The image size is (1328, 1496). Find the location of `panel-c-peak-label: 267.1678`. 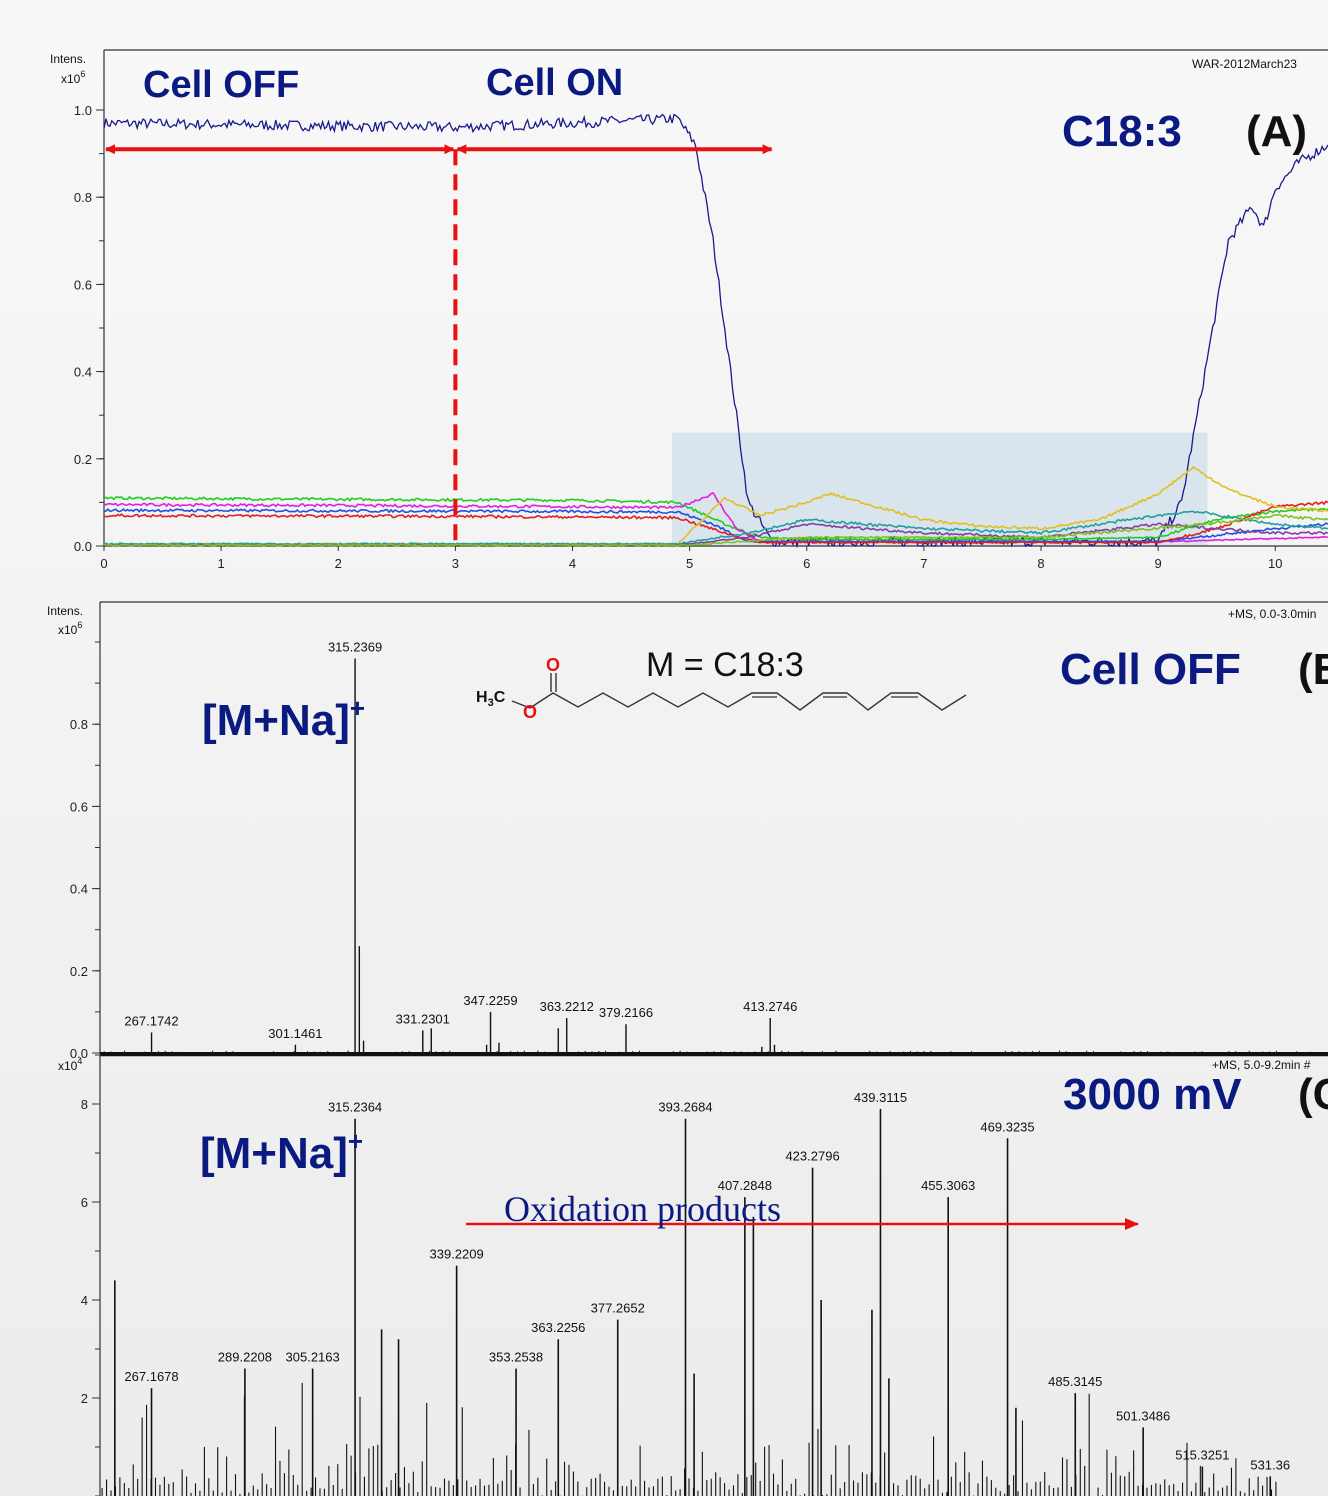

panel-c-peak-label: 267.1678 is located at coordinates (151, 1376).